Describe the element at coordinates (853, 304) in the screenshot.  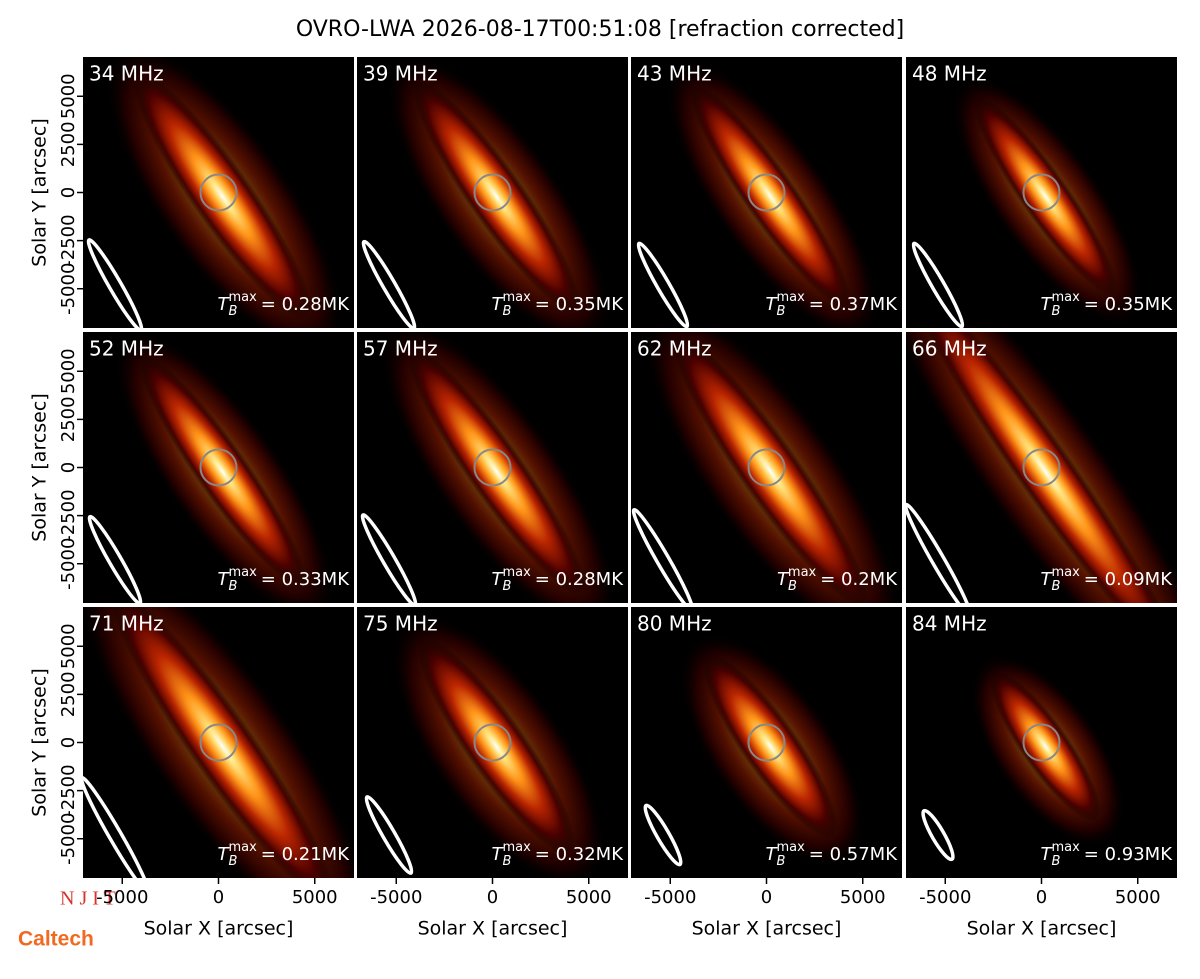
I see `tb-value: = 0.37MK` at that location.